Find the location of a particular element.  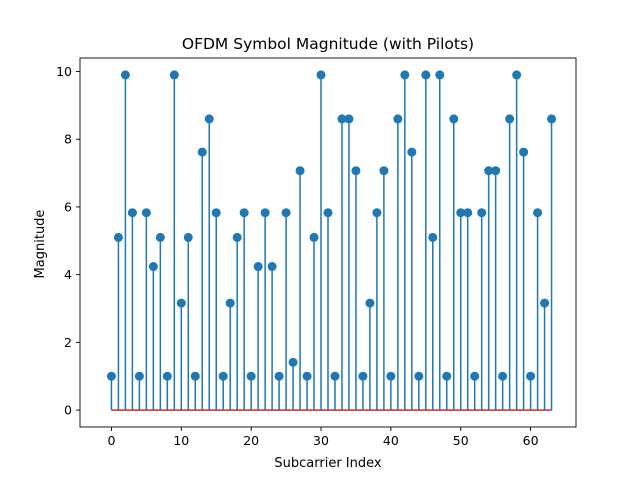

y-axis-label: Magnitude is located at coordinates (40, 244).